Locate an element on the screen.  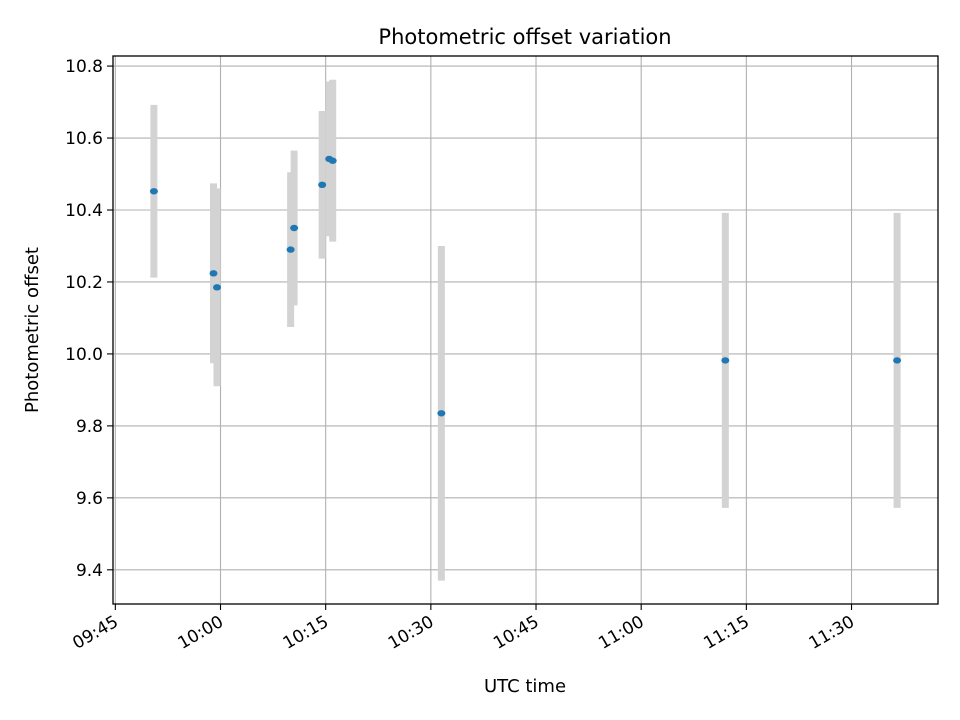
y-tick-label: 10.2 is located at coordinates (84, 283).